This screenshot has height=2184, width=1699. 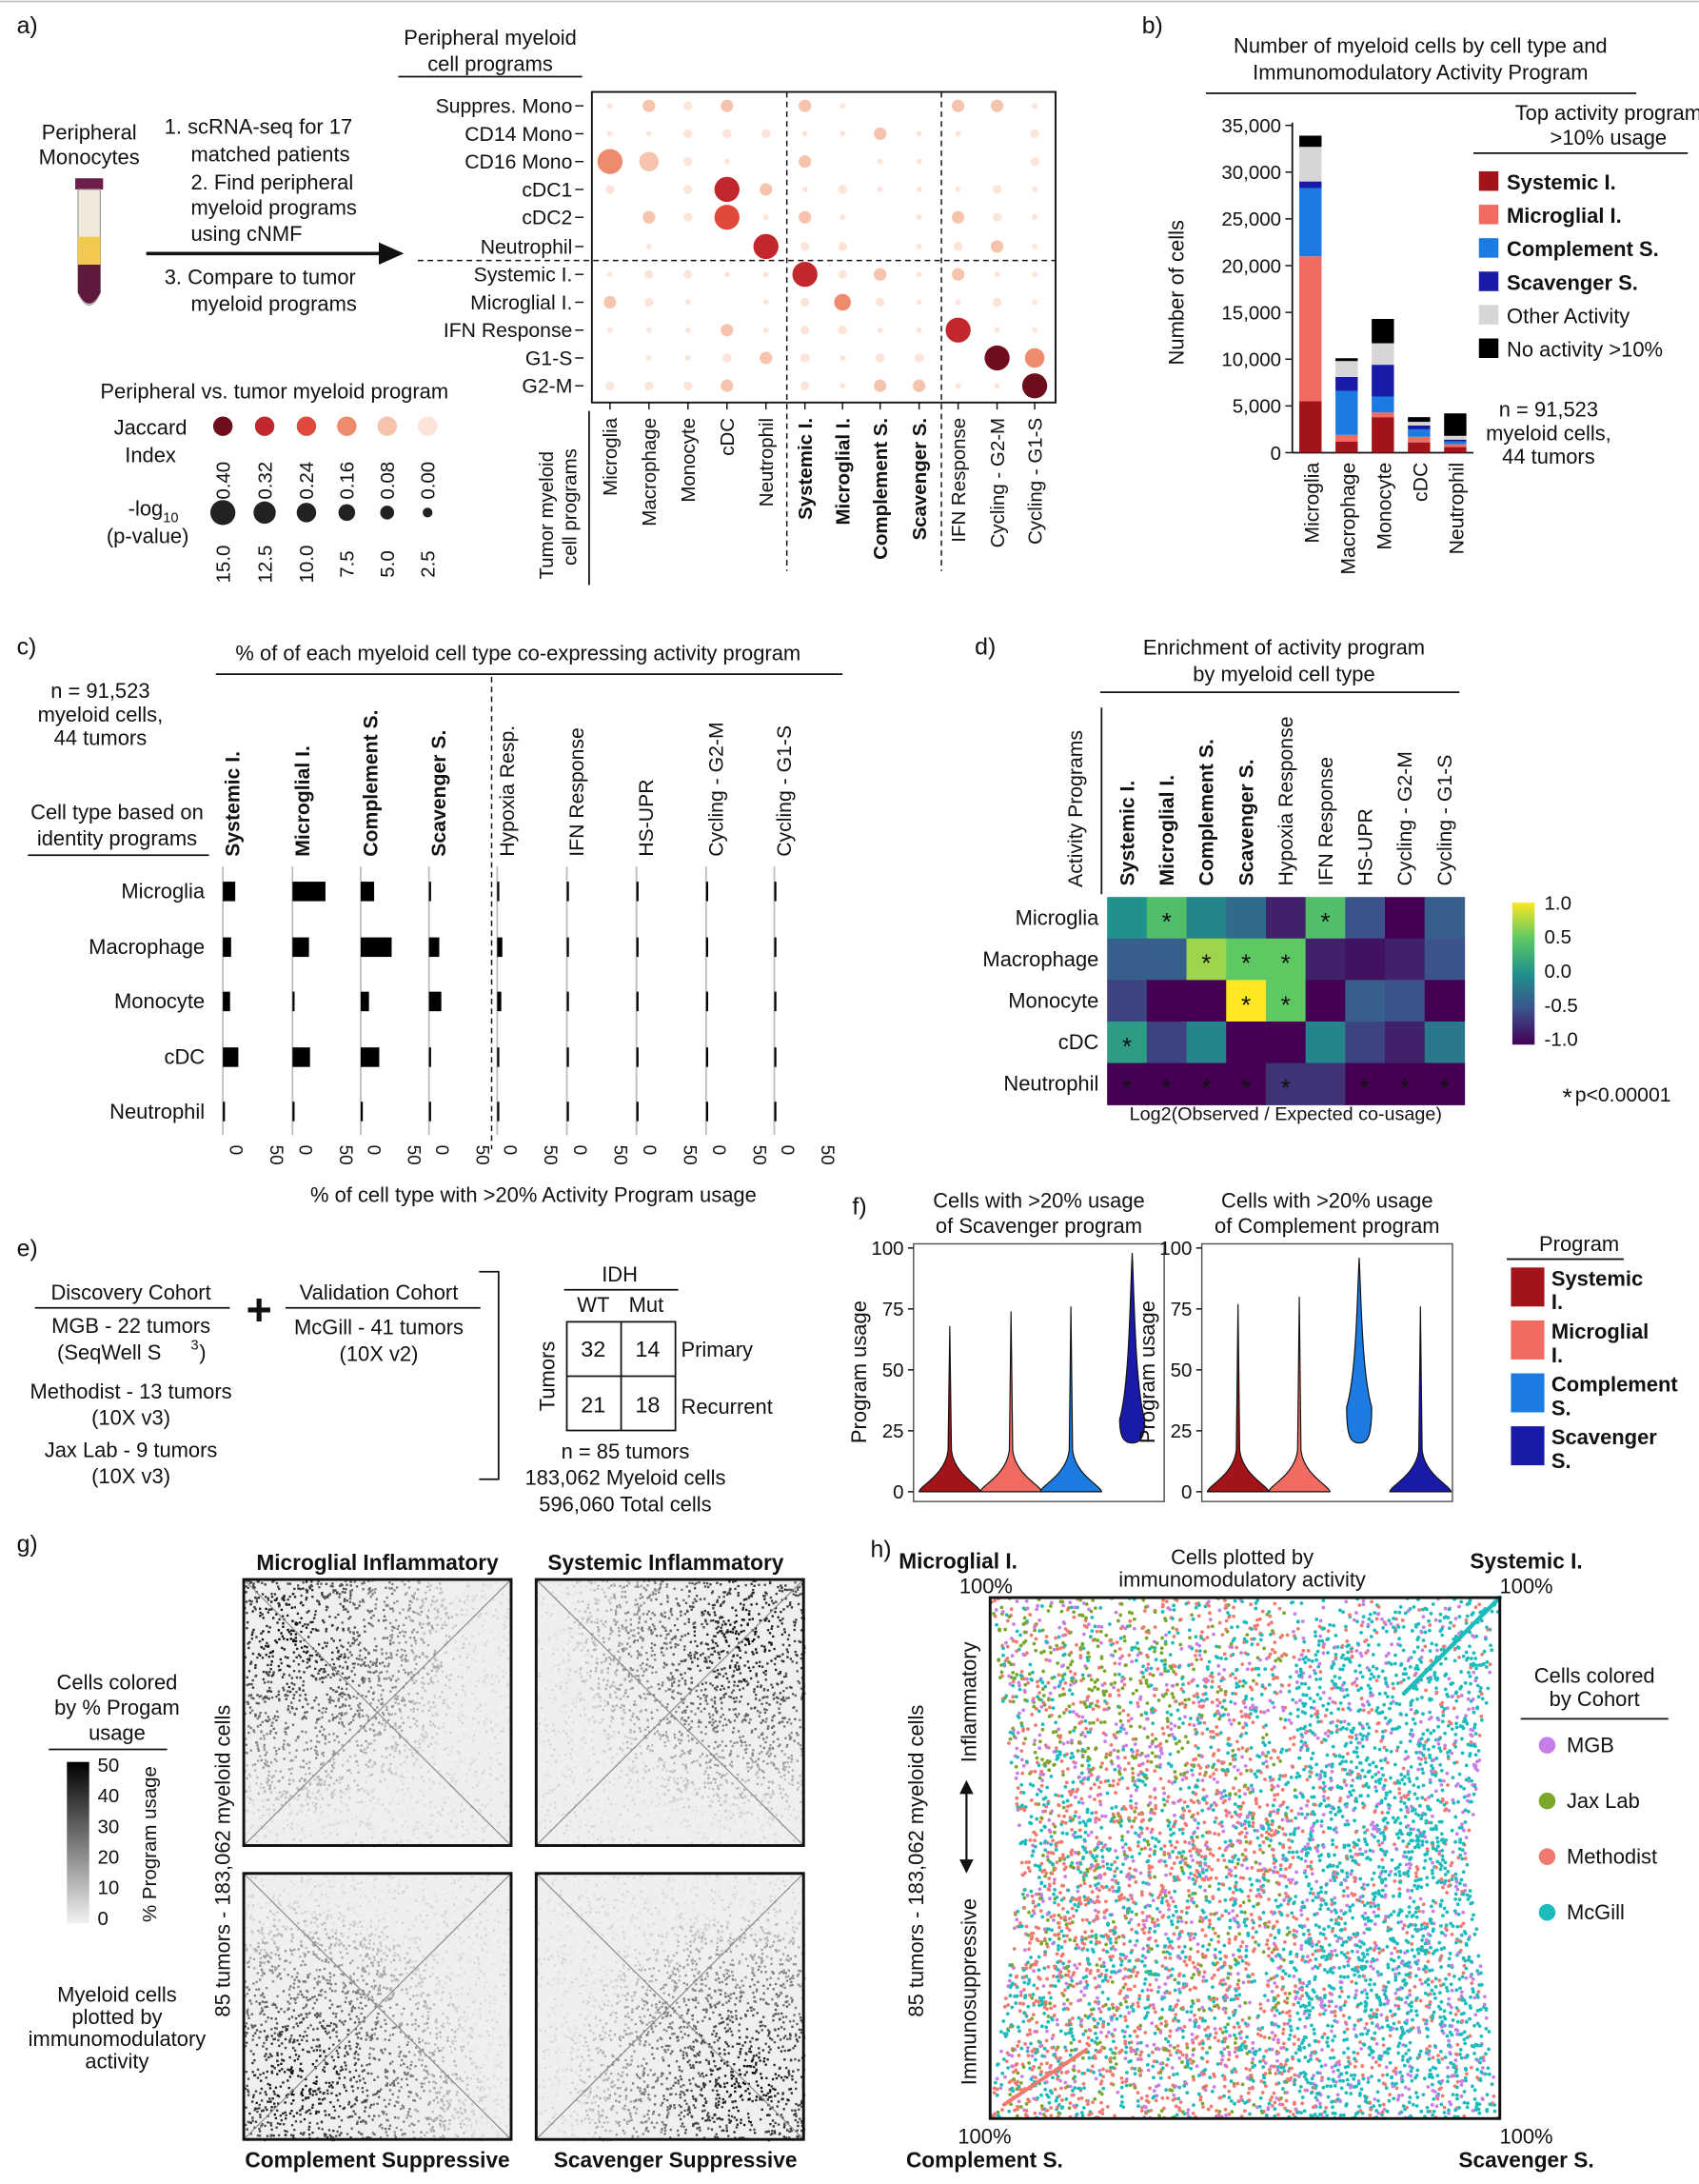 What do you see at coordinates (759, 1155) in the screenshot?
I see `x-tick-label: 50` at bounding box center [759, 1155].